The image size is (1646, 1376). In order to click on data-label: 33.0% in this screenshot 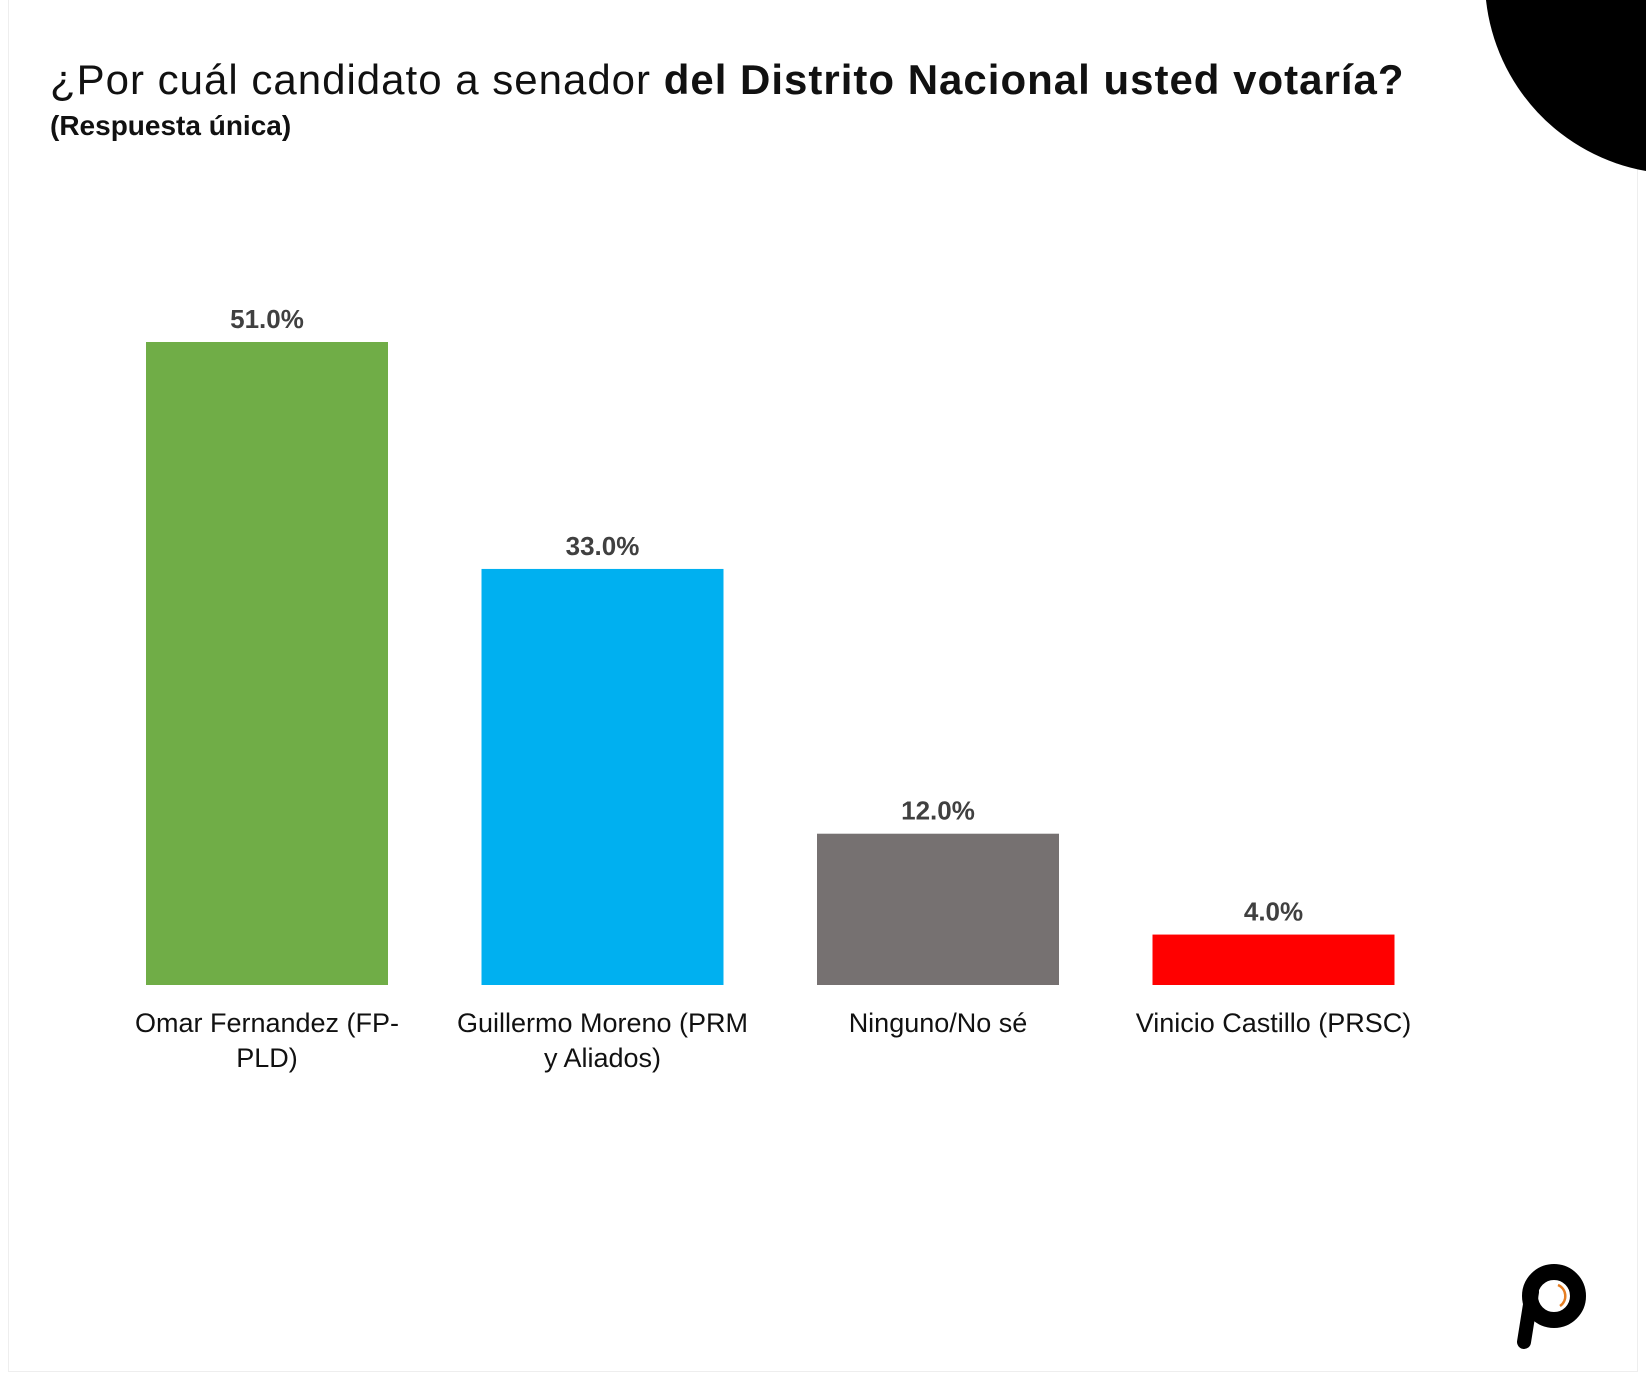, I will do `click(603, 546)`.